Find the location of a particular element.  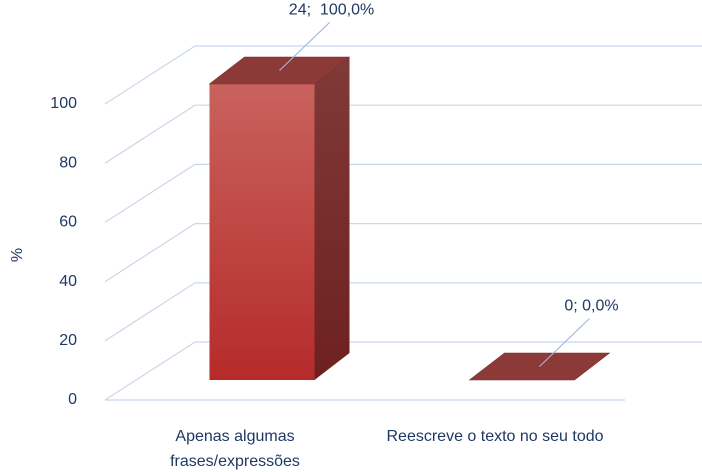

bar-side is located at coordinates (332, 218).